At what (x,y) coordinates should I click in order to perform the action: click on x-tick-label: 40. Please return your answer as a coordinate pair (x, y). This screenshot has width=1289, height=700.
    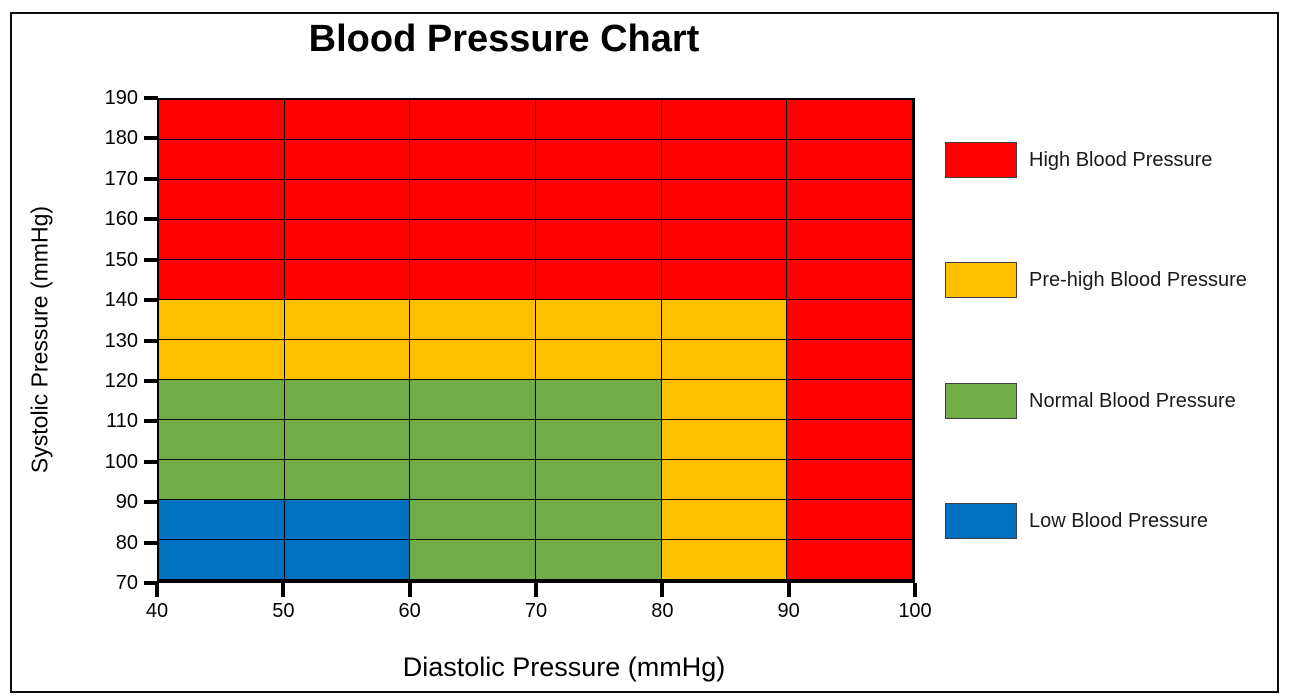
    Looking at the image, I should click on (157, 611).